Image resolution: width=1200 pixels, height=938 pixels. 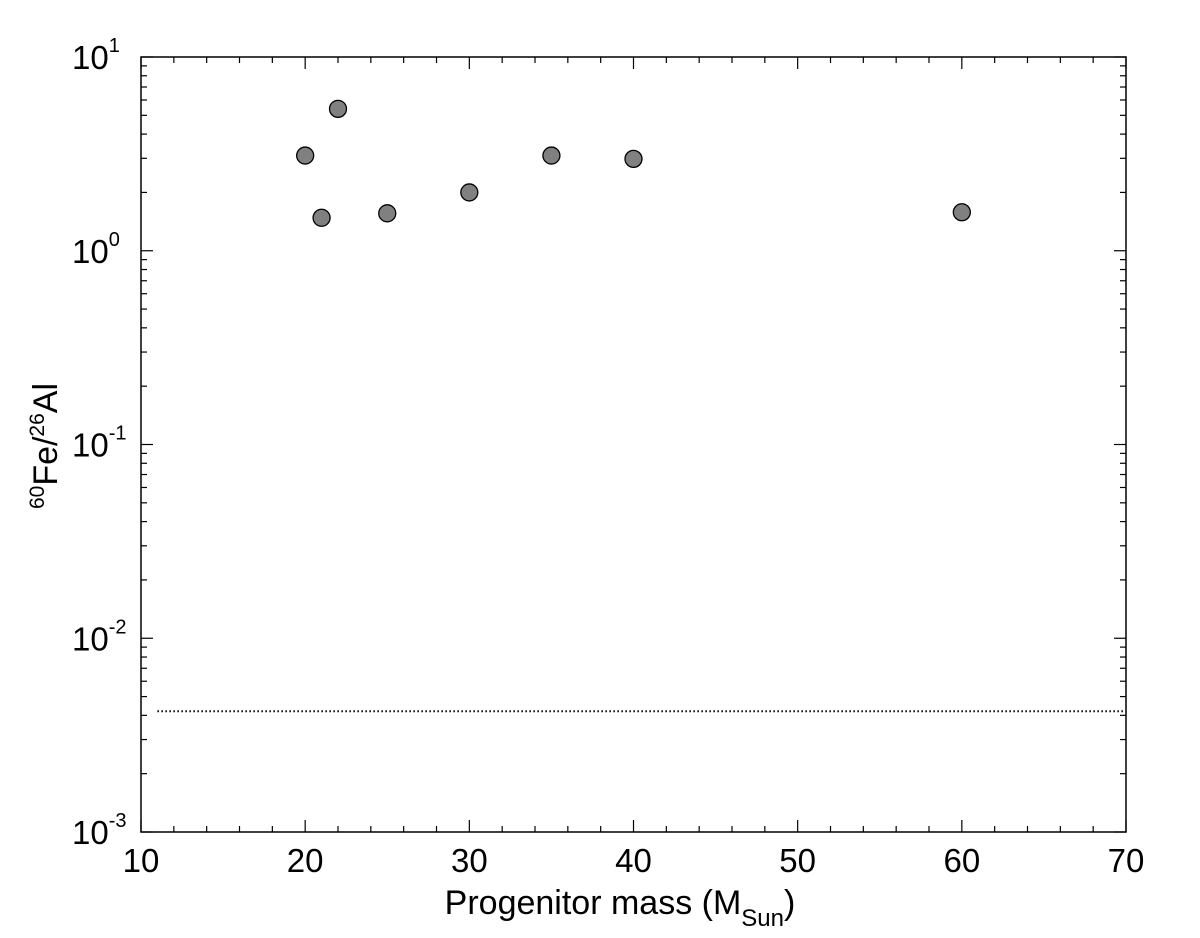 What do you see at coordinates (797, 860) in the screenshot?
I see `x-tick-label: 50` at bounding box center [797, 860].